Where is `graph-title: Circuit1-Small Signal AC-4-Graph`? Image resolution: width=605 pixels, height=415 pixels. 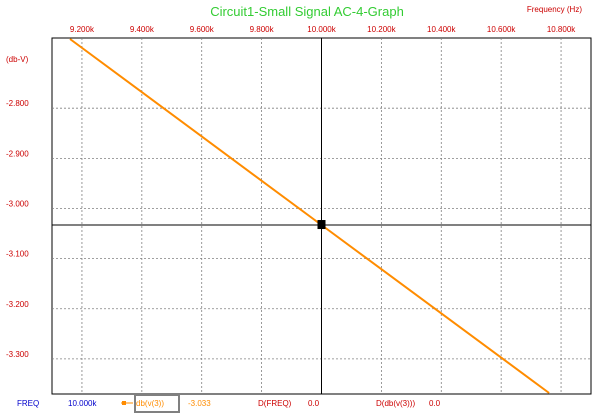
graph-title: Circuit1-Small Signal AC-4-Graph is located at coordinates (307, 11).